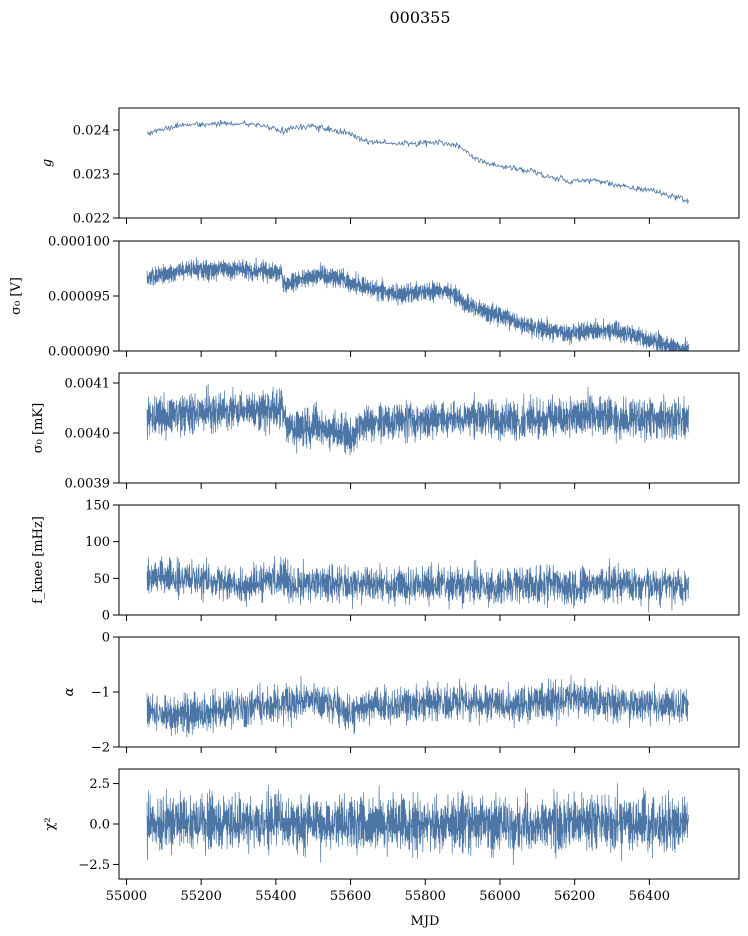 The width and height of the screenshot is (748, 936). What do you see at coordinates (200, 896) in the screenshot?
I see `x-tick-label: 55200` at bounding box center [200, 896].